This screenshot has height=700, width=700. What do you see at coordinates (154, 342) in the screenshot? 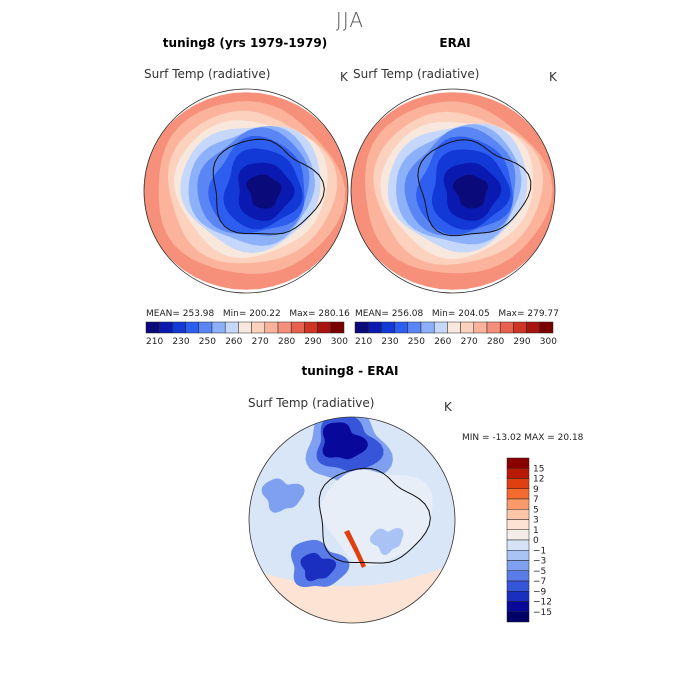
I see `panel-1-colorbar-tick-label: 210` at bounding box center [154, 342].